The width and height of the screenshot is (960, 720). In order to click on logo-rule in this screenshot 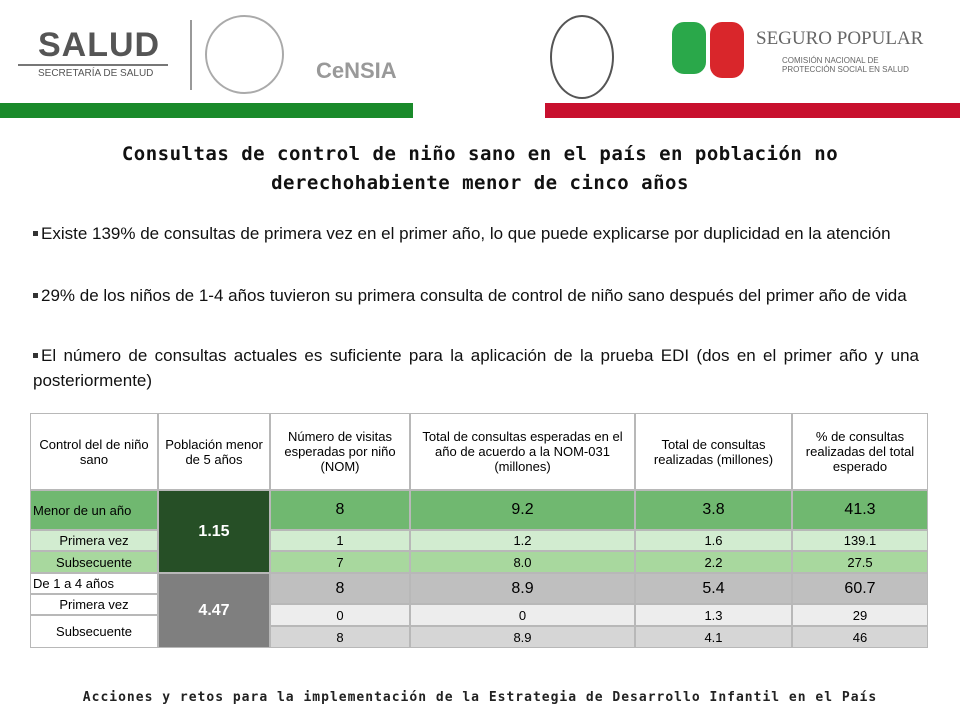, I will do `click(93, 65)`.